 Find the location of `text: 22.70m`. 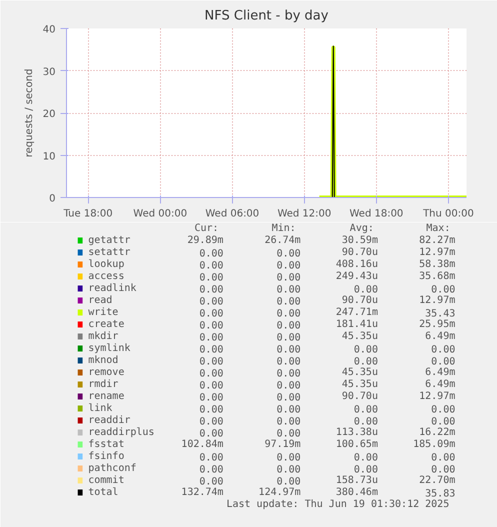

text: 22.70m is located at coordinates (437, 480).